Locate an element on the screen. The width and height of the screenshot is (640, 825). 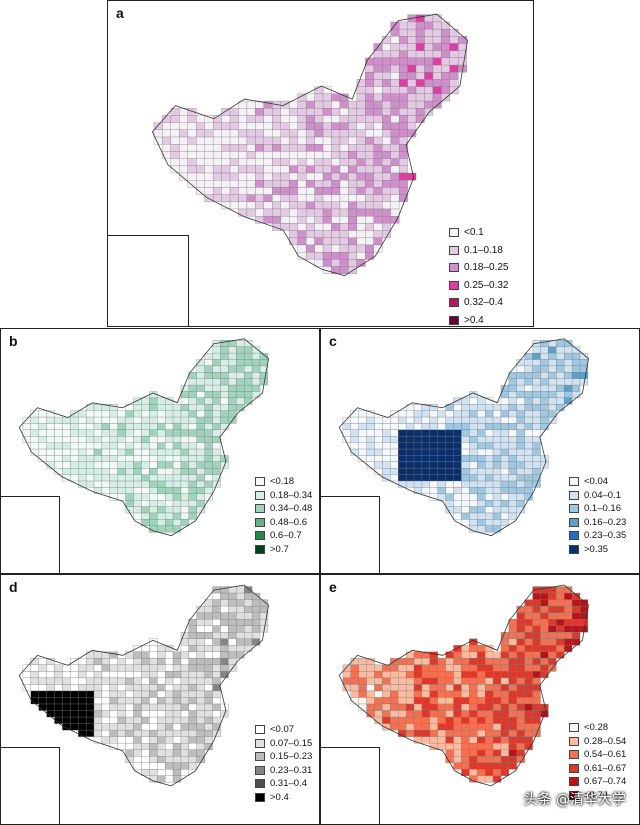
legend-swatch is located at coordinates (574, 795).